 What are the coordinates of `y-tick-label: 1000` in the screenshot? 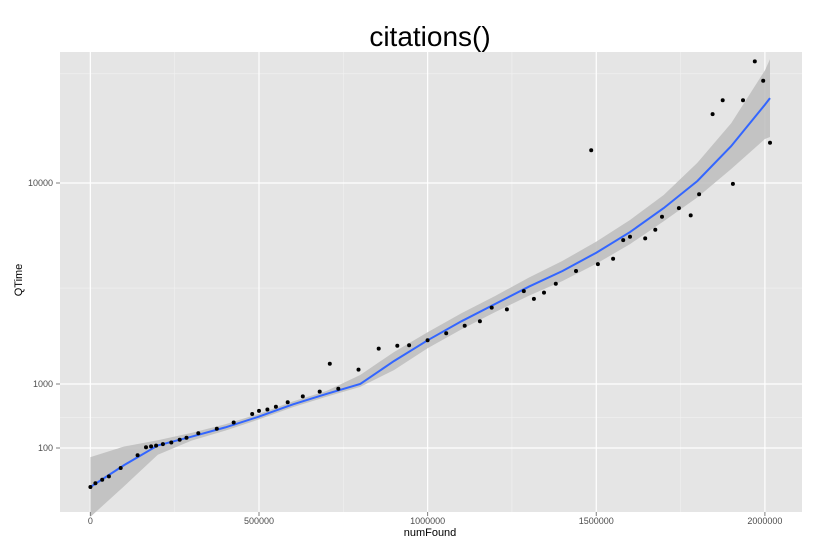 It's located at (43, 384).